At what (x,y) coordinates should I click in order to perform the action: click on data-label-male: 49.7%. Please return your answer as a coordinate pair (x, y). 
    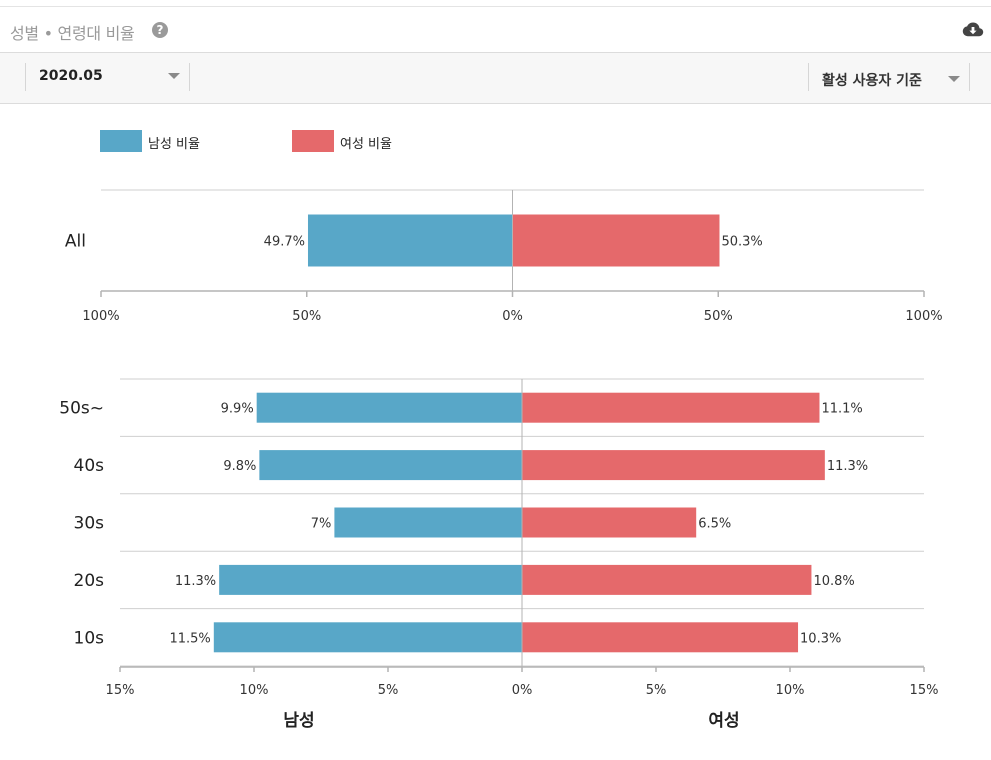
    Looking at the image, I should click on (284, 242).